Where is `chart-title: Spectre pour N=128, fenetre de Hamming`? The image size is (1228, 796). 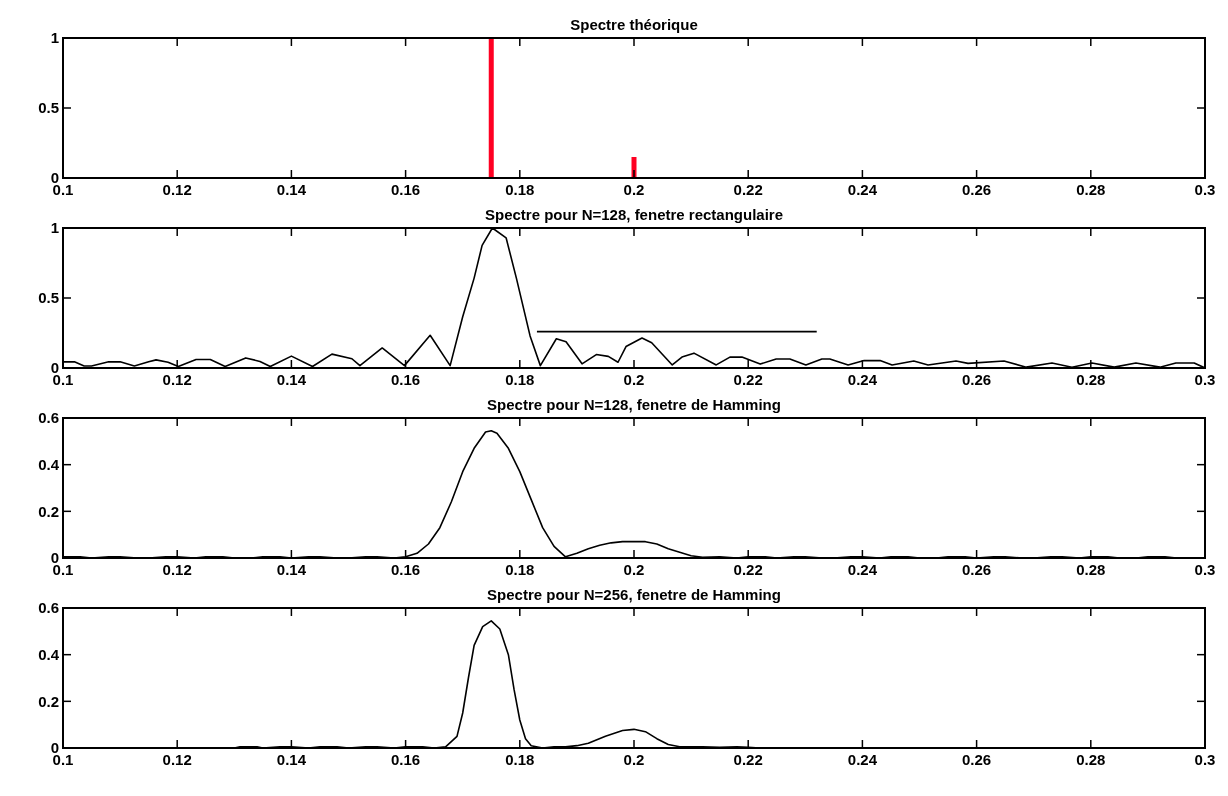
chart-title: Spectre pour N=128, fenetre de Hamming is located at coordinates (634, 404).